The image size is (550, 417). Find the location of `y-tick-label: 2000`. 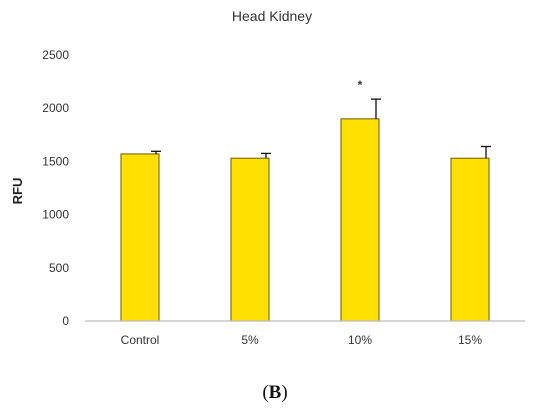

y-tick-label: 2000 is located at coordinates (55, 108).